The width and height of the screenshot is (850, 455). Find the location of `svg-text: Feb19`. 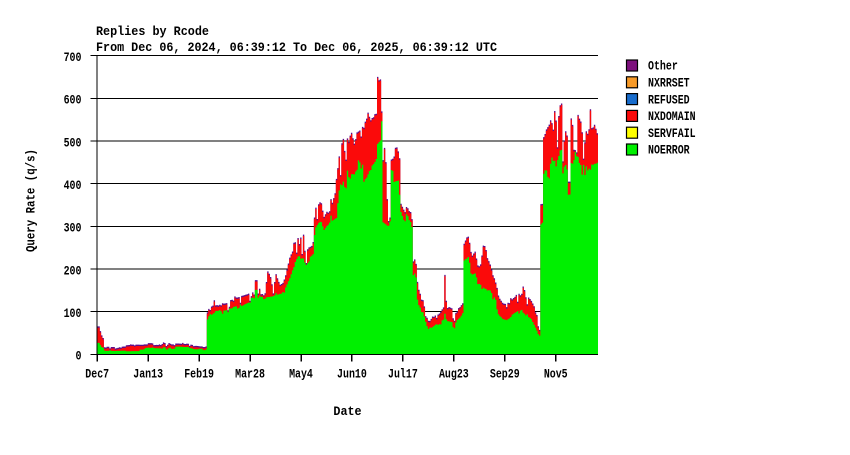

svg-text: Feb19 is located at coordinates (199, 374).